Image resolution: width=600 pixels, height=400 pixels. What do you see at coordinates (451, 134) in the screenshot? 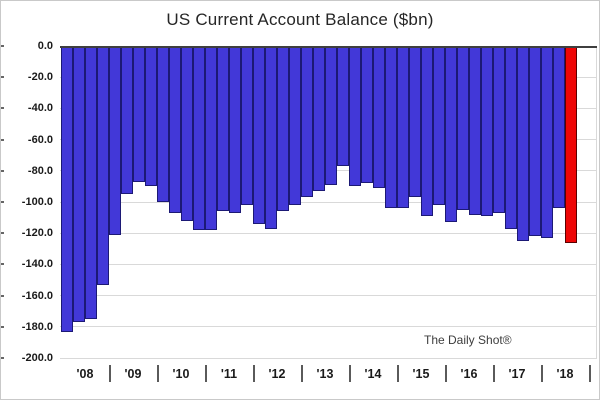
I see `bar-2016-Q1` at bounding box center [451, 134].